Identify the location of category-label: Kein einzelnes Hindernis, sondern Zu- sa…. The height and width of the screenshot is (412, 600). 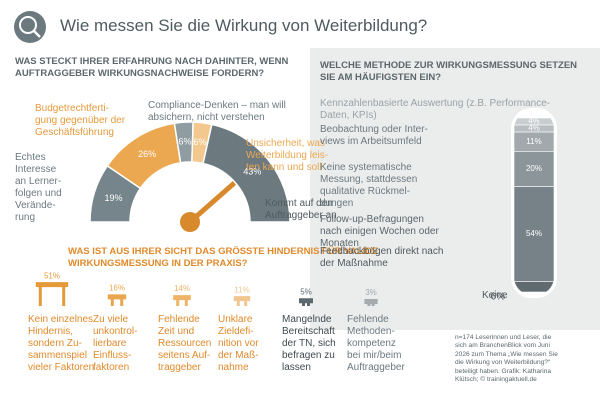
(61, 343).